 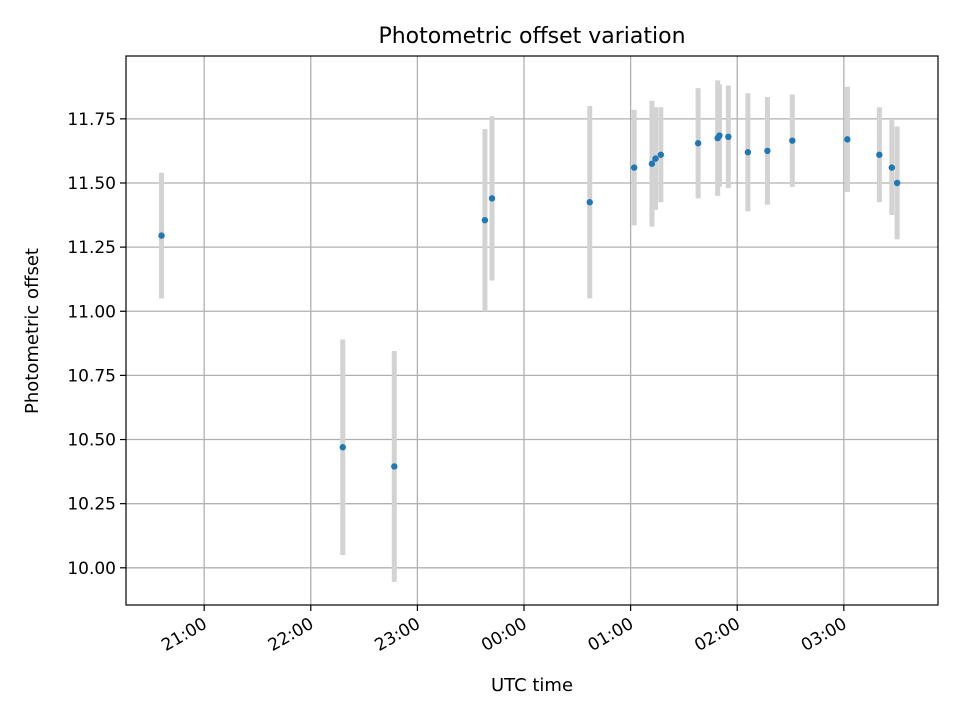 What do you see at coordinates (717, 635) in the screenshot?
I see `x-tick-label: 02:00` at bounding box center [717, 635].